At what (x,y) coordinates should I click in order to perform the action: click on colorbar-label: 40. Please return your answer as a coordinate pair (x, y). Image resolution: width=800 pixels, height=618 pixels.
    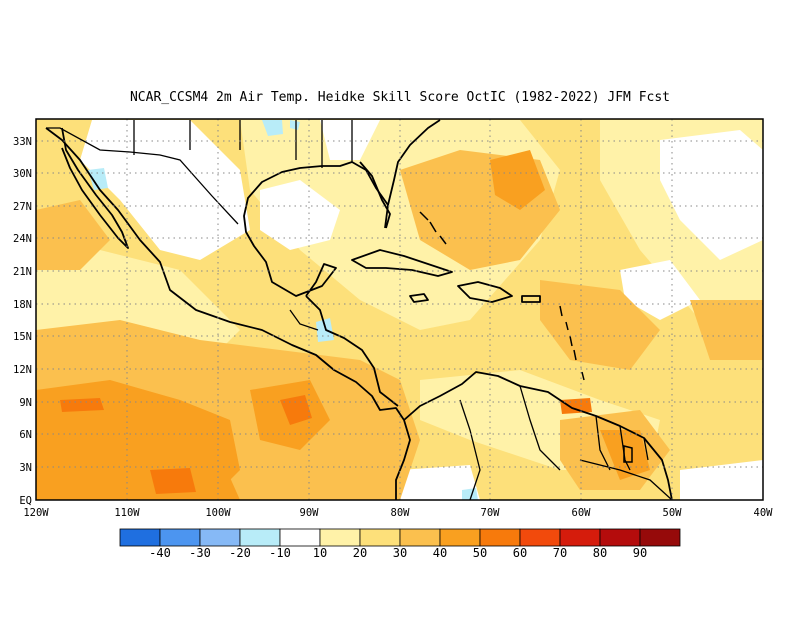
    Looking at the image, I should click on (440, 553).